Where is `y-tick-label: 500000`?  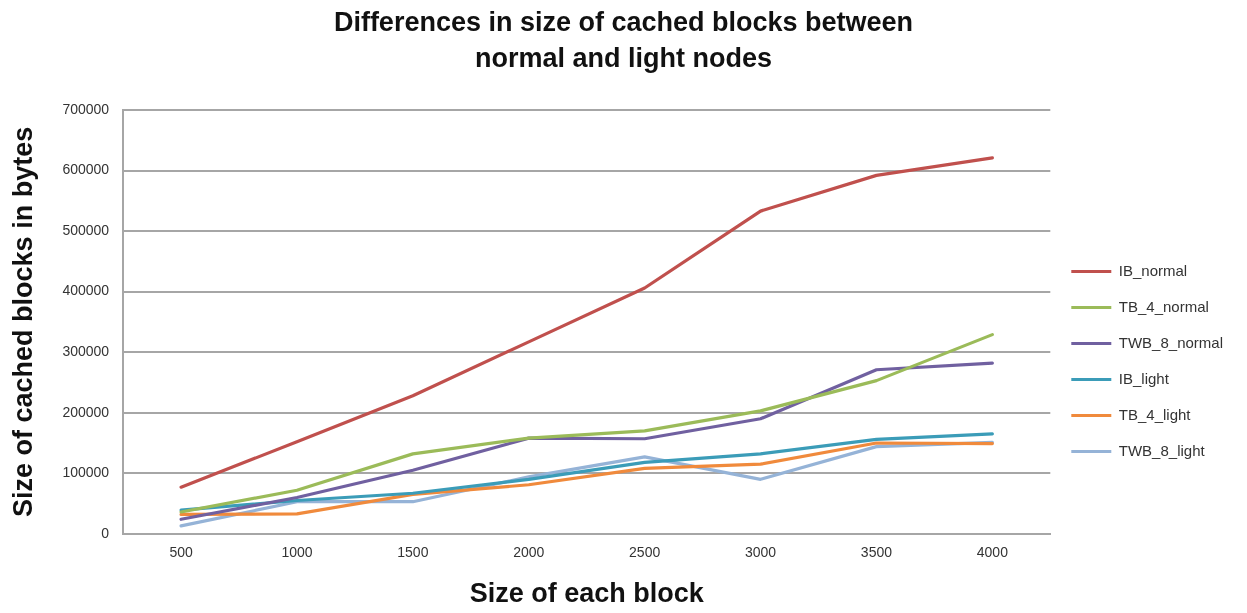 y-tick-label: 500000 is located at coordinates (86, 229).